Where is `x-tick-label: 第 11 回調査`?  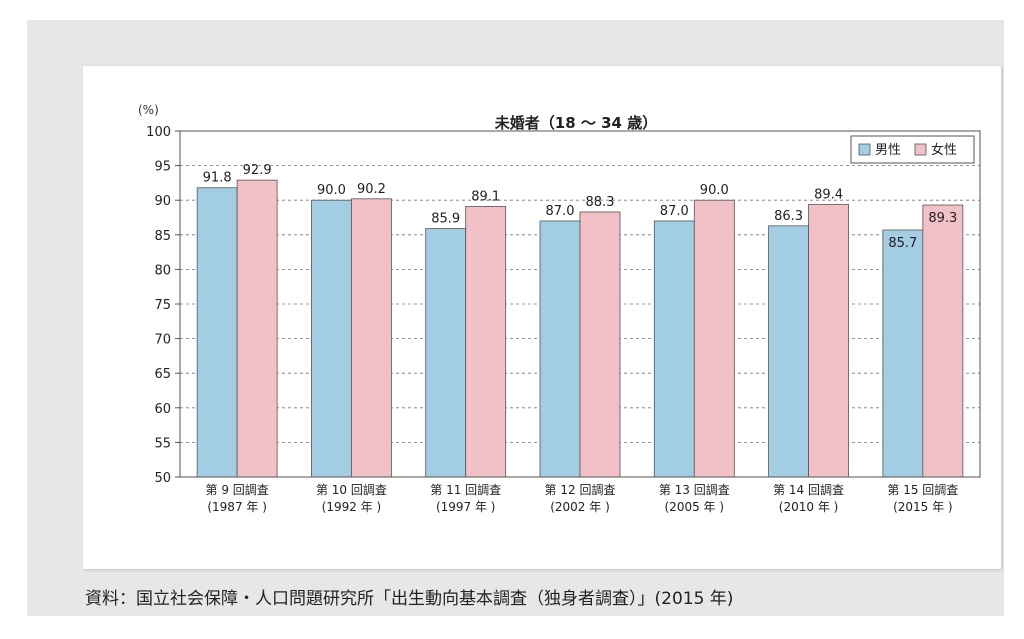
x-tick-label: 第 11 回調査 is located at coordinates (465, 490).